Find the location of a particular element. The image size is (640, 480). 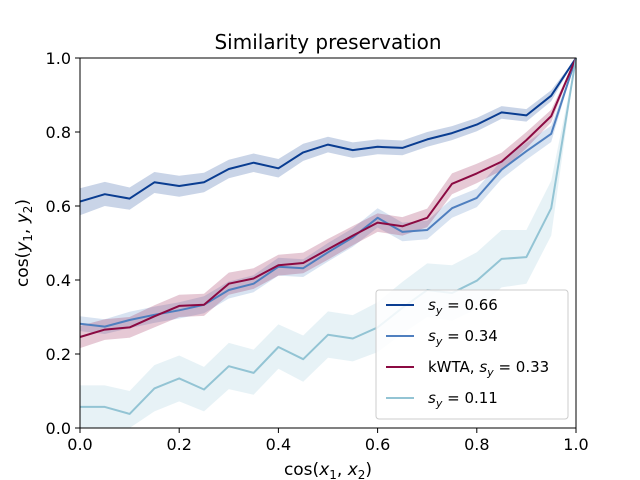

y-tick-label-3: 0.6 is located at coordinates (58, 206).